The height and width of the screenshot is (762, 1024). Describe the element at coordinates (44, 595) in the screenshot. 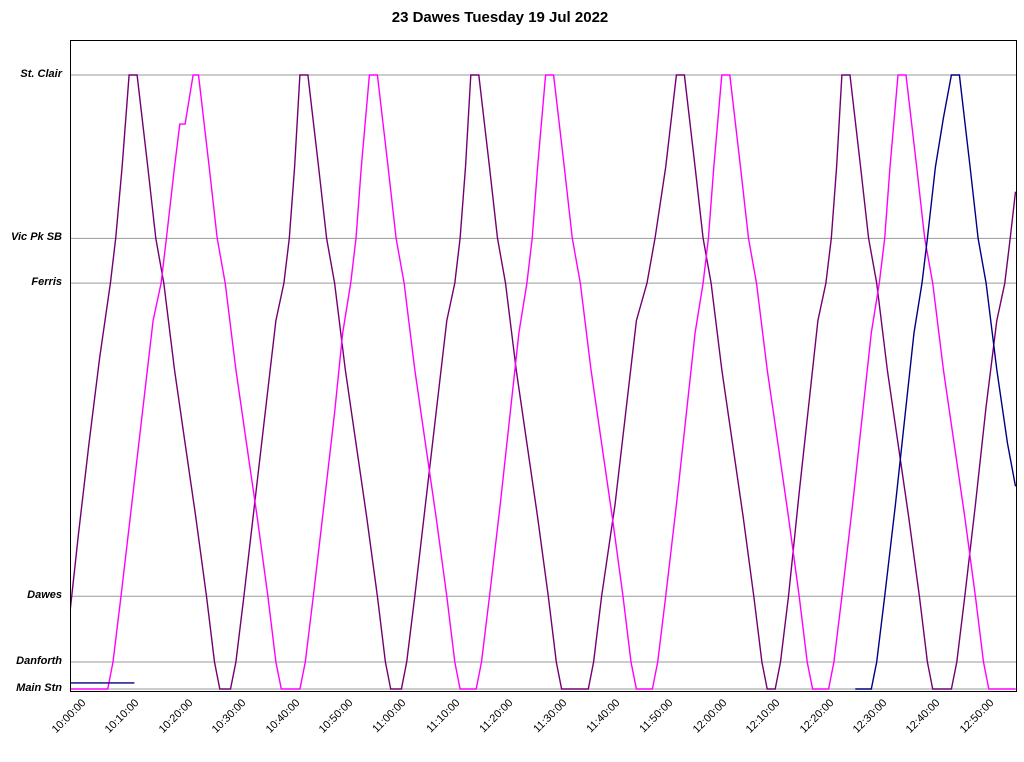

I see `station-label-dawes: Dawes` at that location.